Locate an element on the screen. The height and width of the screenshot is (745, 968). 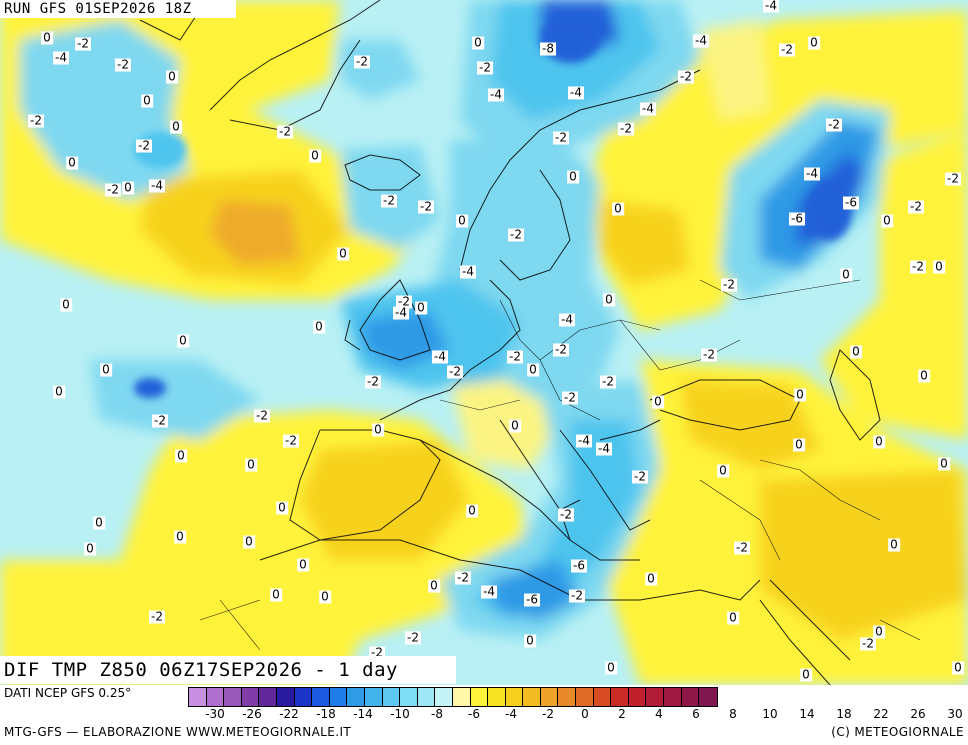
color-scale-tick: 14 is located at coordinates (807, 714).